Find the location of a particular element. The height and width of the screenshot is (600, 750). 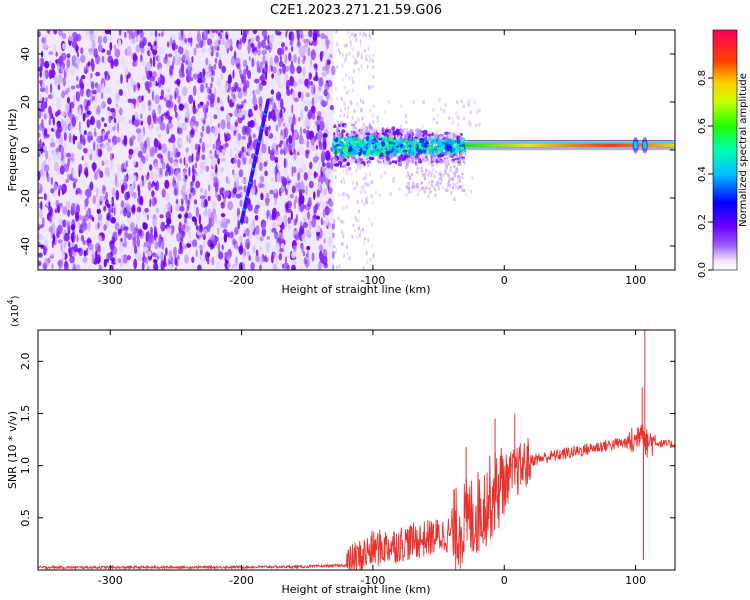

faint-diagonal is located at coordinates (199, 150).